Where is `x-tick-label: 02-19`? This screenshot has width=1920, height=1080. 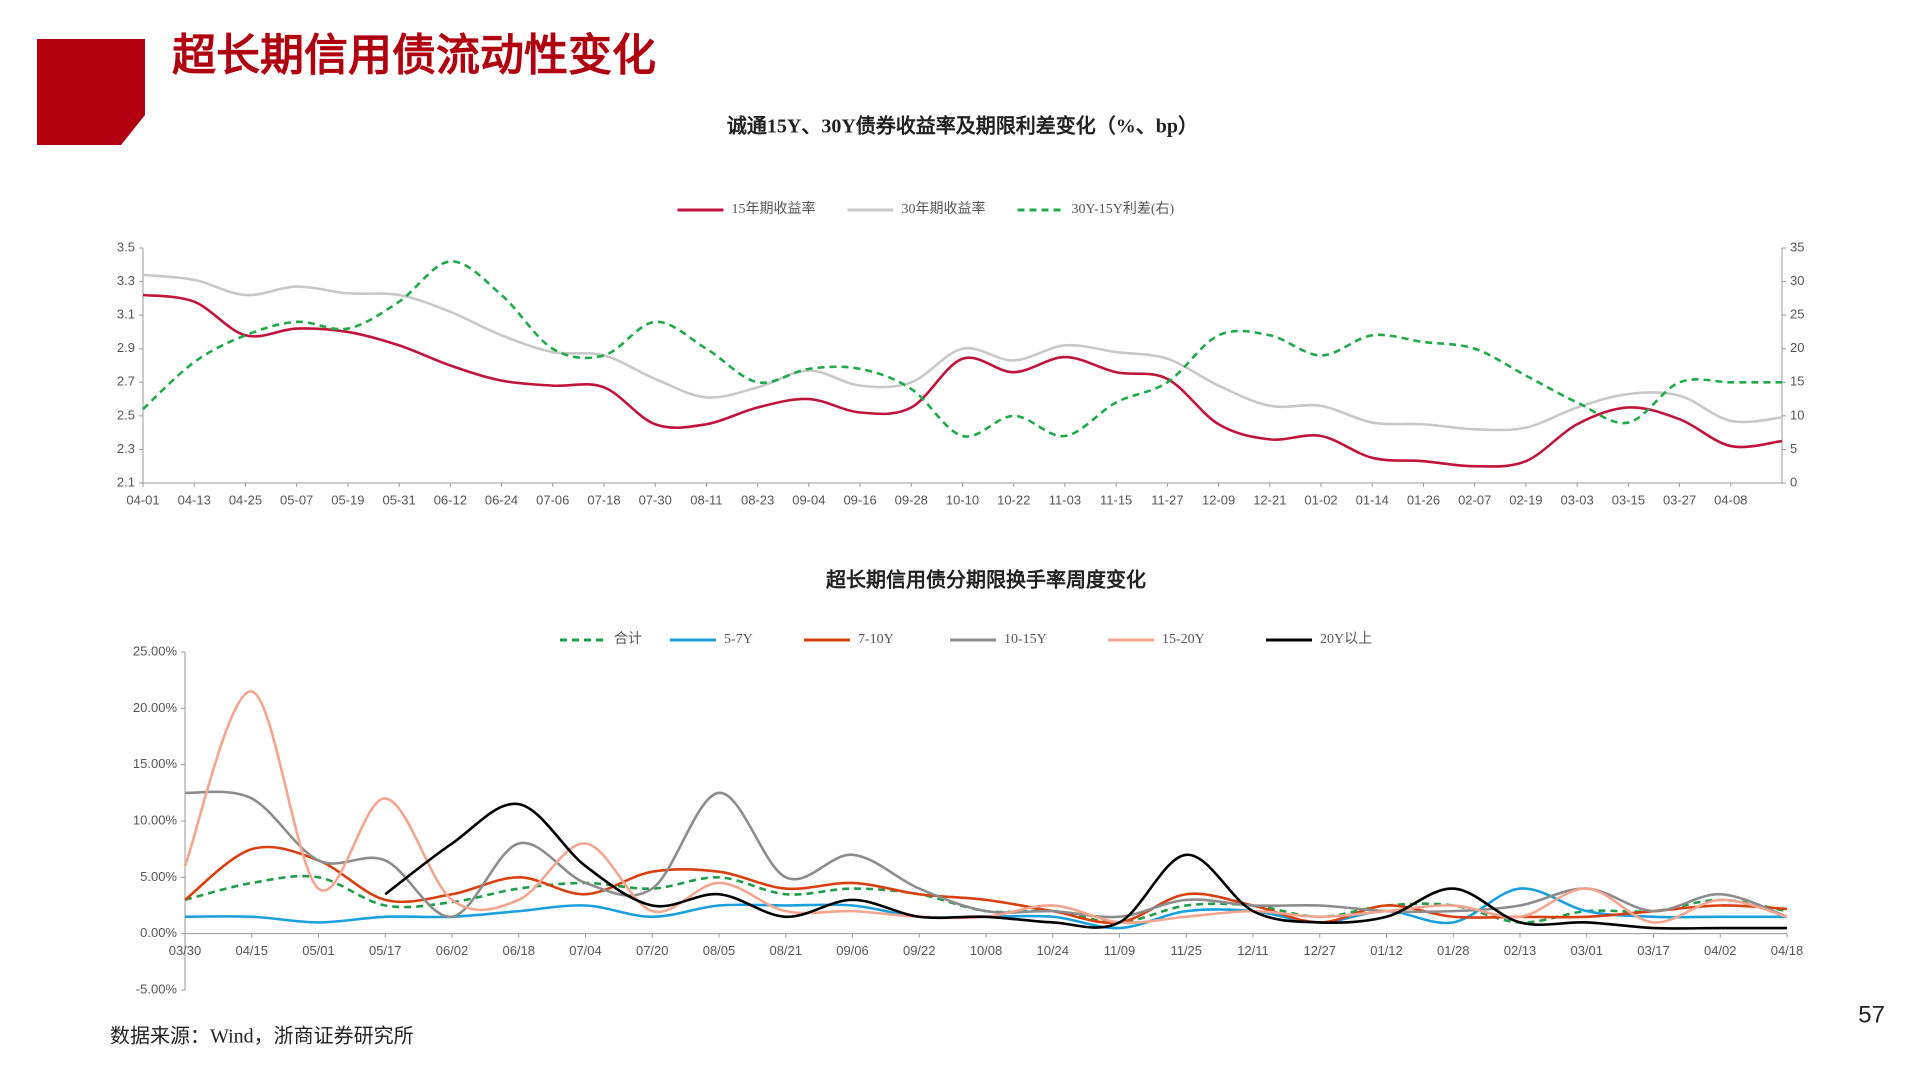 x-tick-label: 02-19 is located at coordinates (1525, 499).